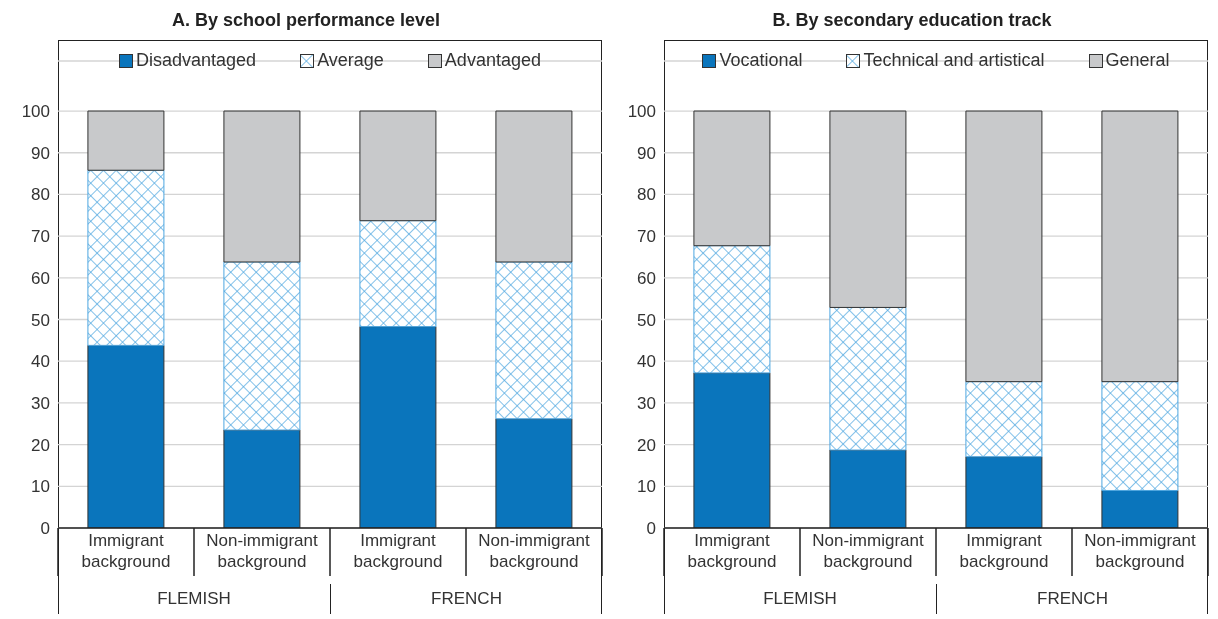 The width and height of the screenshot is (1218, 619). Describe the element at coordinates (492, 60) in the screenshot. I see `legend-label: Advantaged` at that location.